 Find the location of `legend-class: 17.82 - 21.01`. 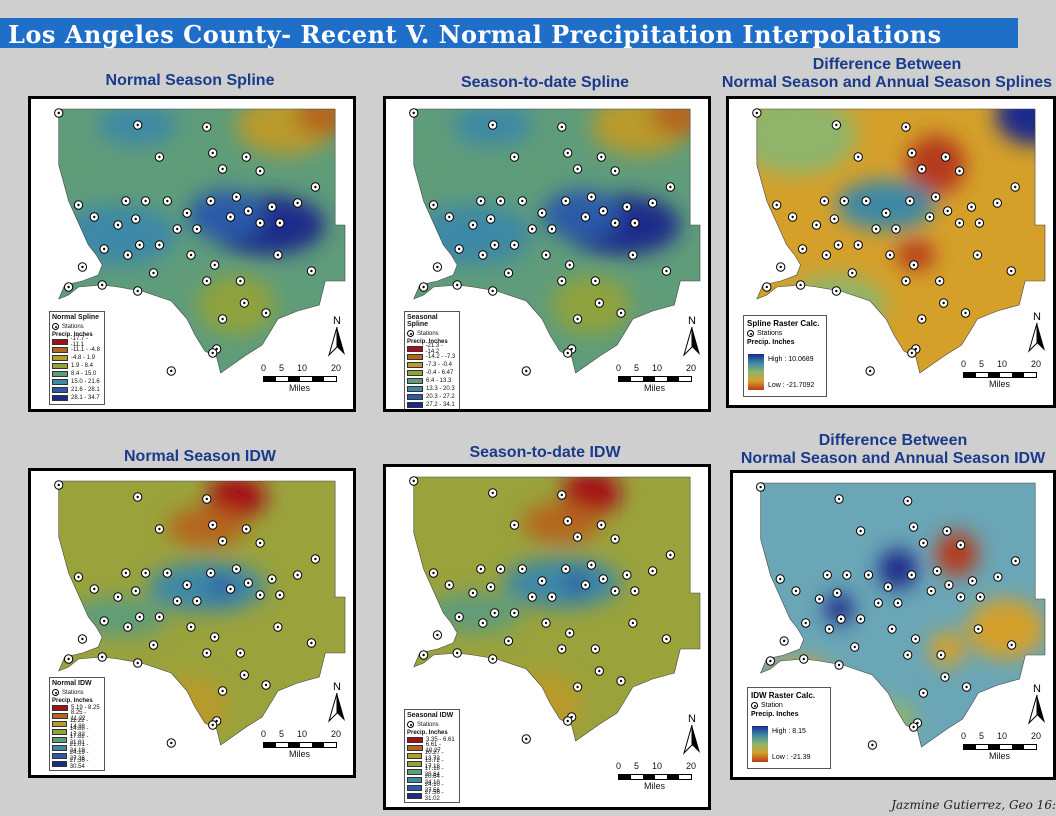

legend-class: 17.82 - 21.01 is located at coordinates (77, 740).